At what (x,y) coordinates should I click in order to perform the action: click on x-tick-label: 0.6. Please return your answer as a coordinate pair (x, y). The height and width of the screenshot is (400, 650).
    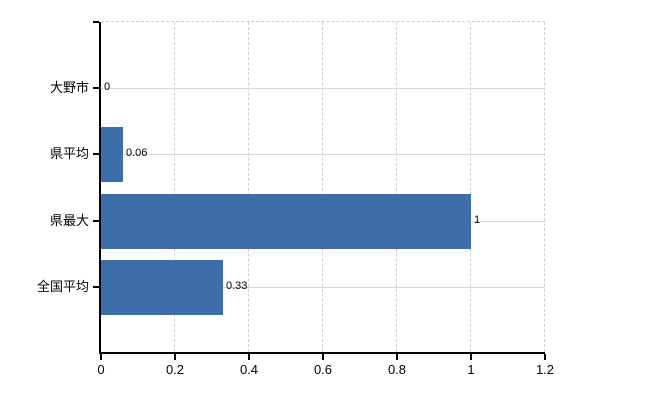
    Looking at the image, I should click on (323, 369).